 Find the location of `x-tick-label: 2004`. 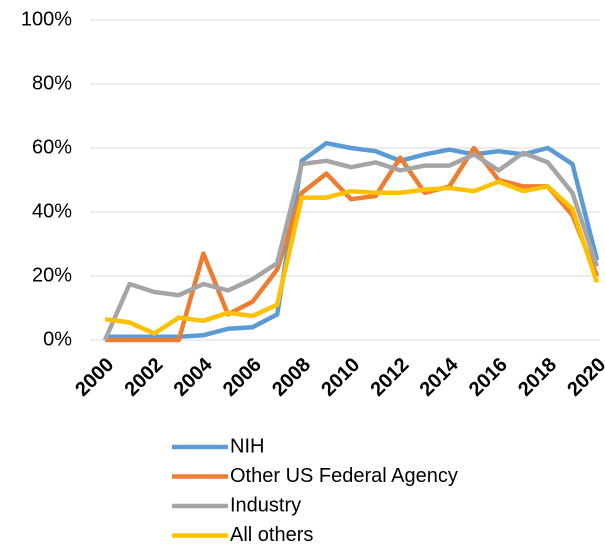

x-tick-label: 2004 is located at coordinates (194, 377).